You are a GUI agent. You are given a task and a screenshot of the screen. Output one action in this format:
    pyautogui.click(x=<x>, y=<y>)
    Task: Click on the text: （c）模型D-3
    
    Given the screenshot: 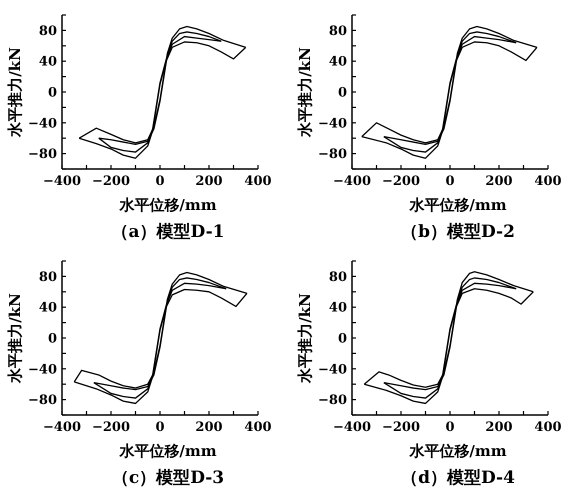 What is the action you would take?
    pyautogui.click(x=168, y=478)
    